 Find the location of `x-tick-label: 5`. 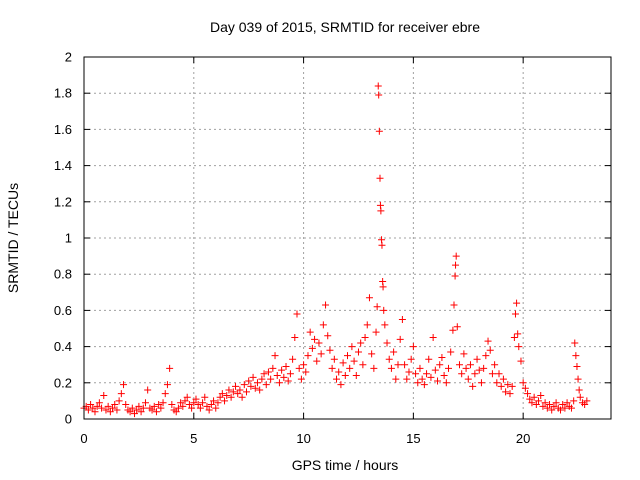

x-tick-label: 5 is located at coordinates (193, 438).